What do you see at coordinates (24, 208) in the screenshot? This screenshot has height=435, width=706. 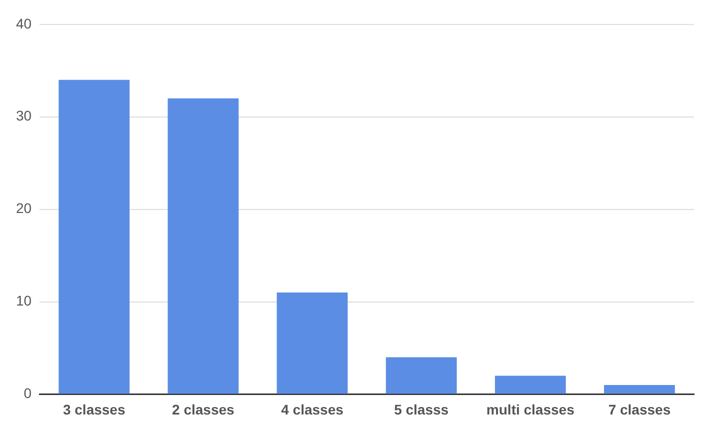 I see `y-tick-label: 20` at bounding box center [24, 208].